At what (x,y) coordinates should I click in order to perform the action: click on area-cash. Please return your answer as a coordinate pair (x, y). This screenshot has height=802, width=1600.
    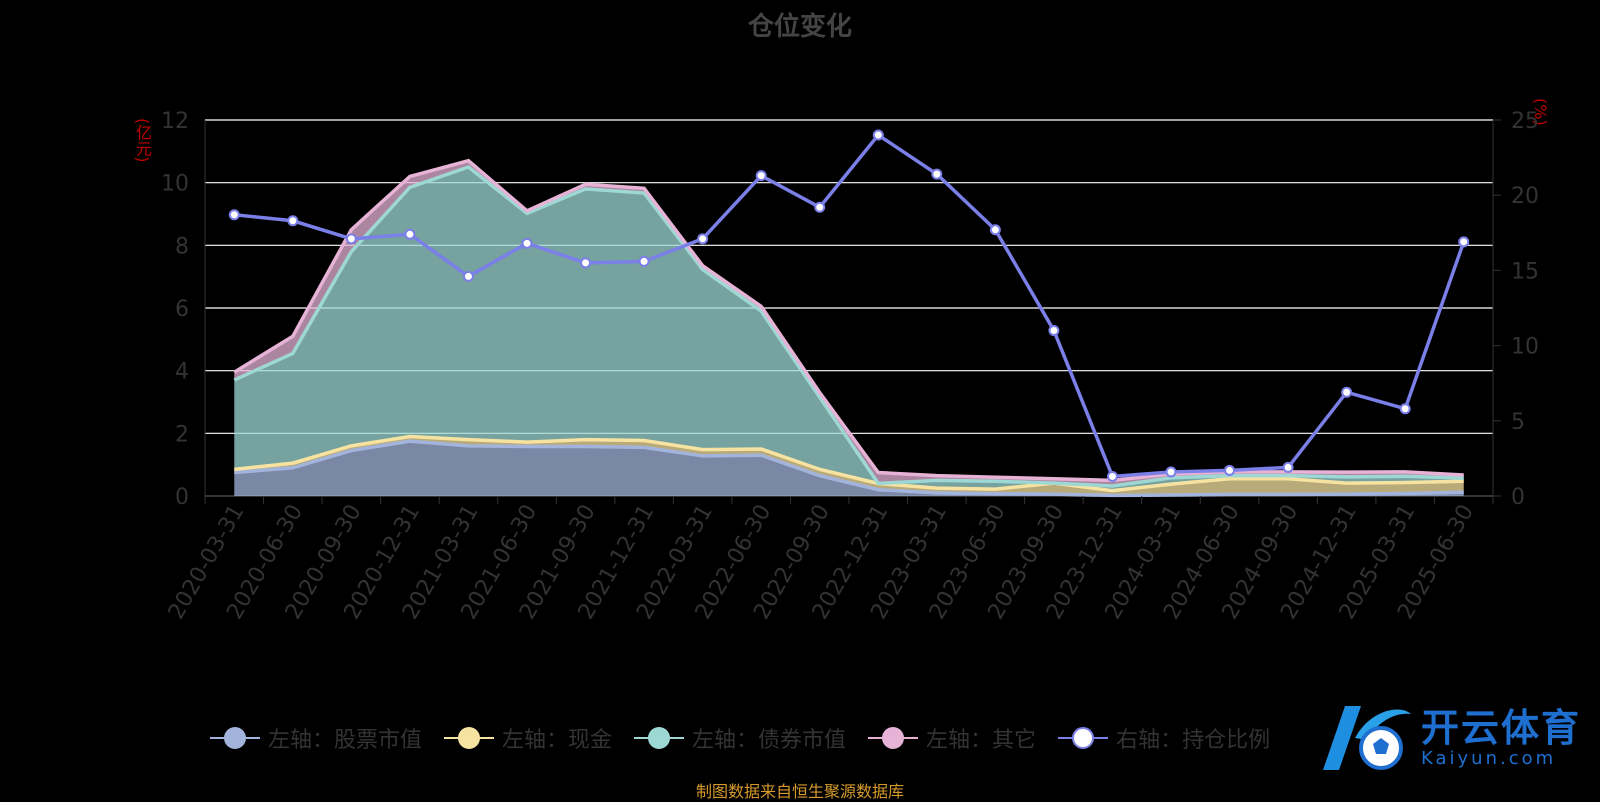
    Looking at the image, I should click on (849, 466).